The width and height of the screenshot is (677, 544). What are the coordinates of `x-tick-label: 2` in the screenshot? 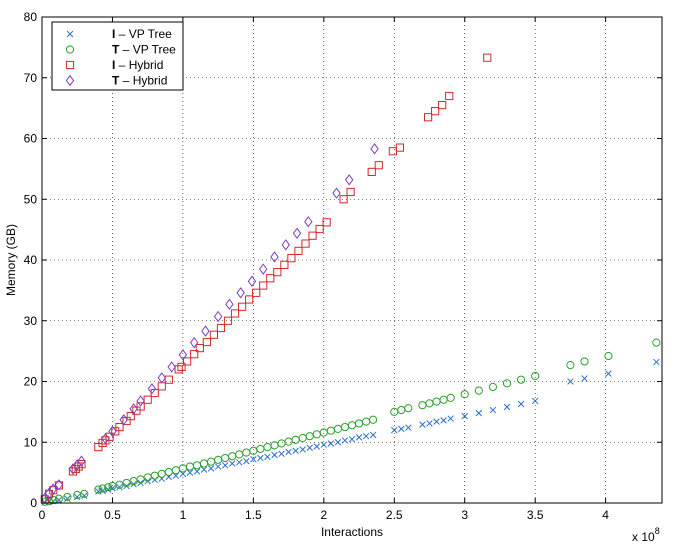 It's located at (323, 515).